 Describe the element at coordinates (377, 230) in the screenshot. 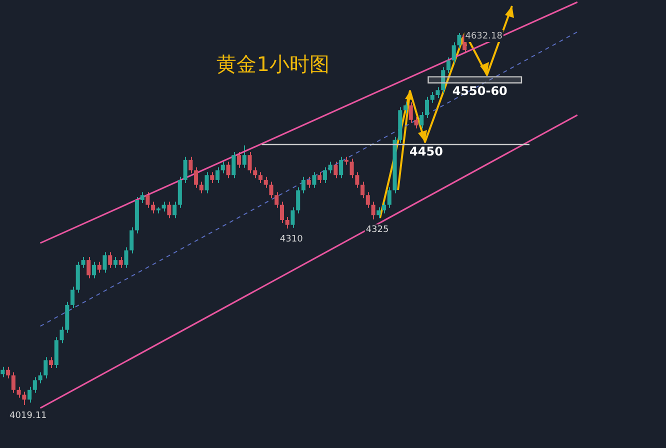

I see `annotation: 4325` at that location.